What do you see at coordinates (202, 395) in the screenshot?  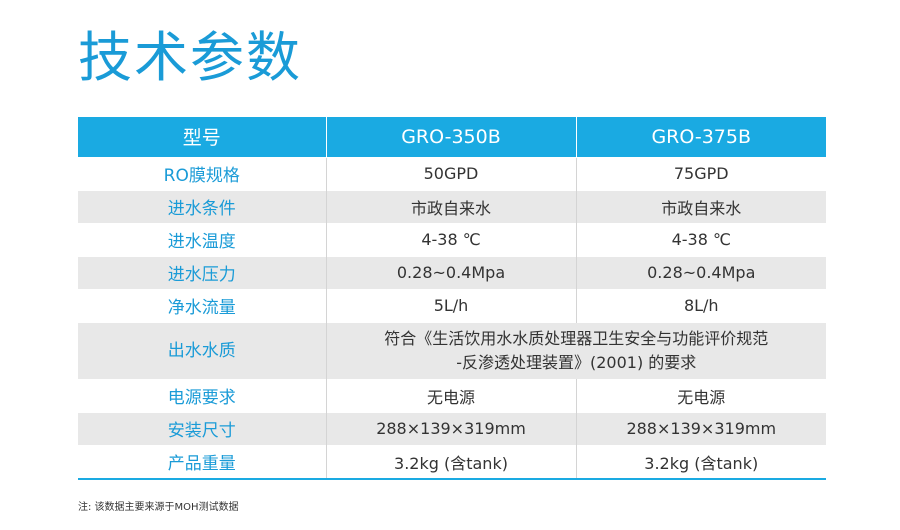 I see `row-label: 电源要求` at bounding box center [202, 395].